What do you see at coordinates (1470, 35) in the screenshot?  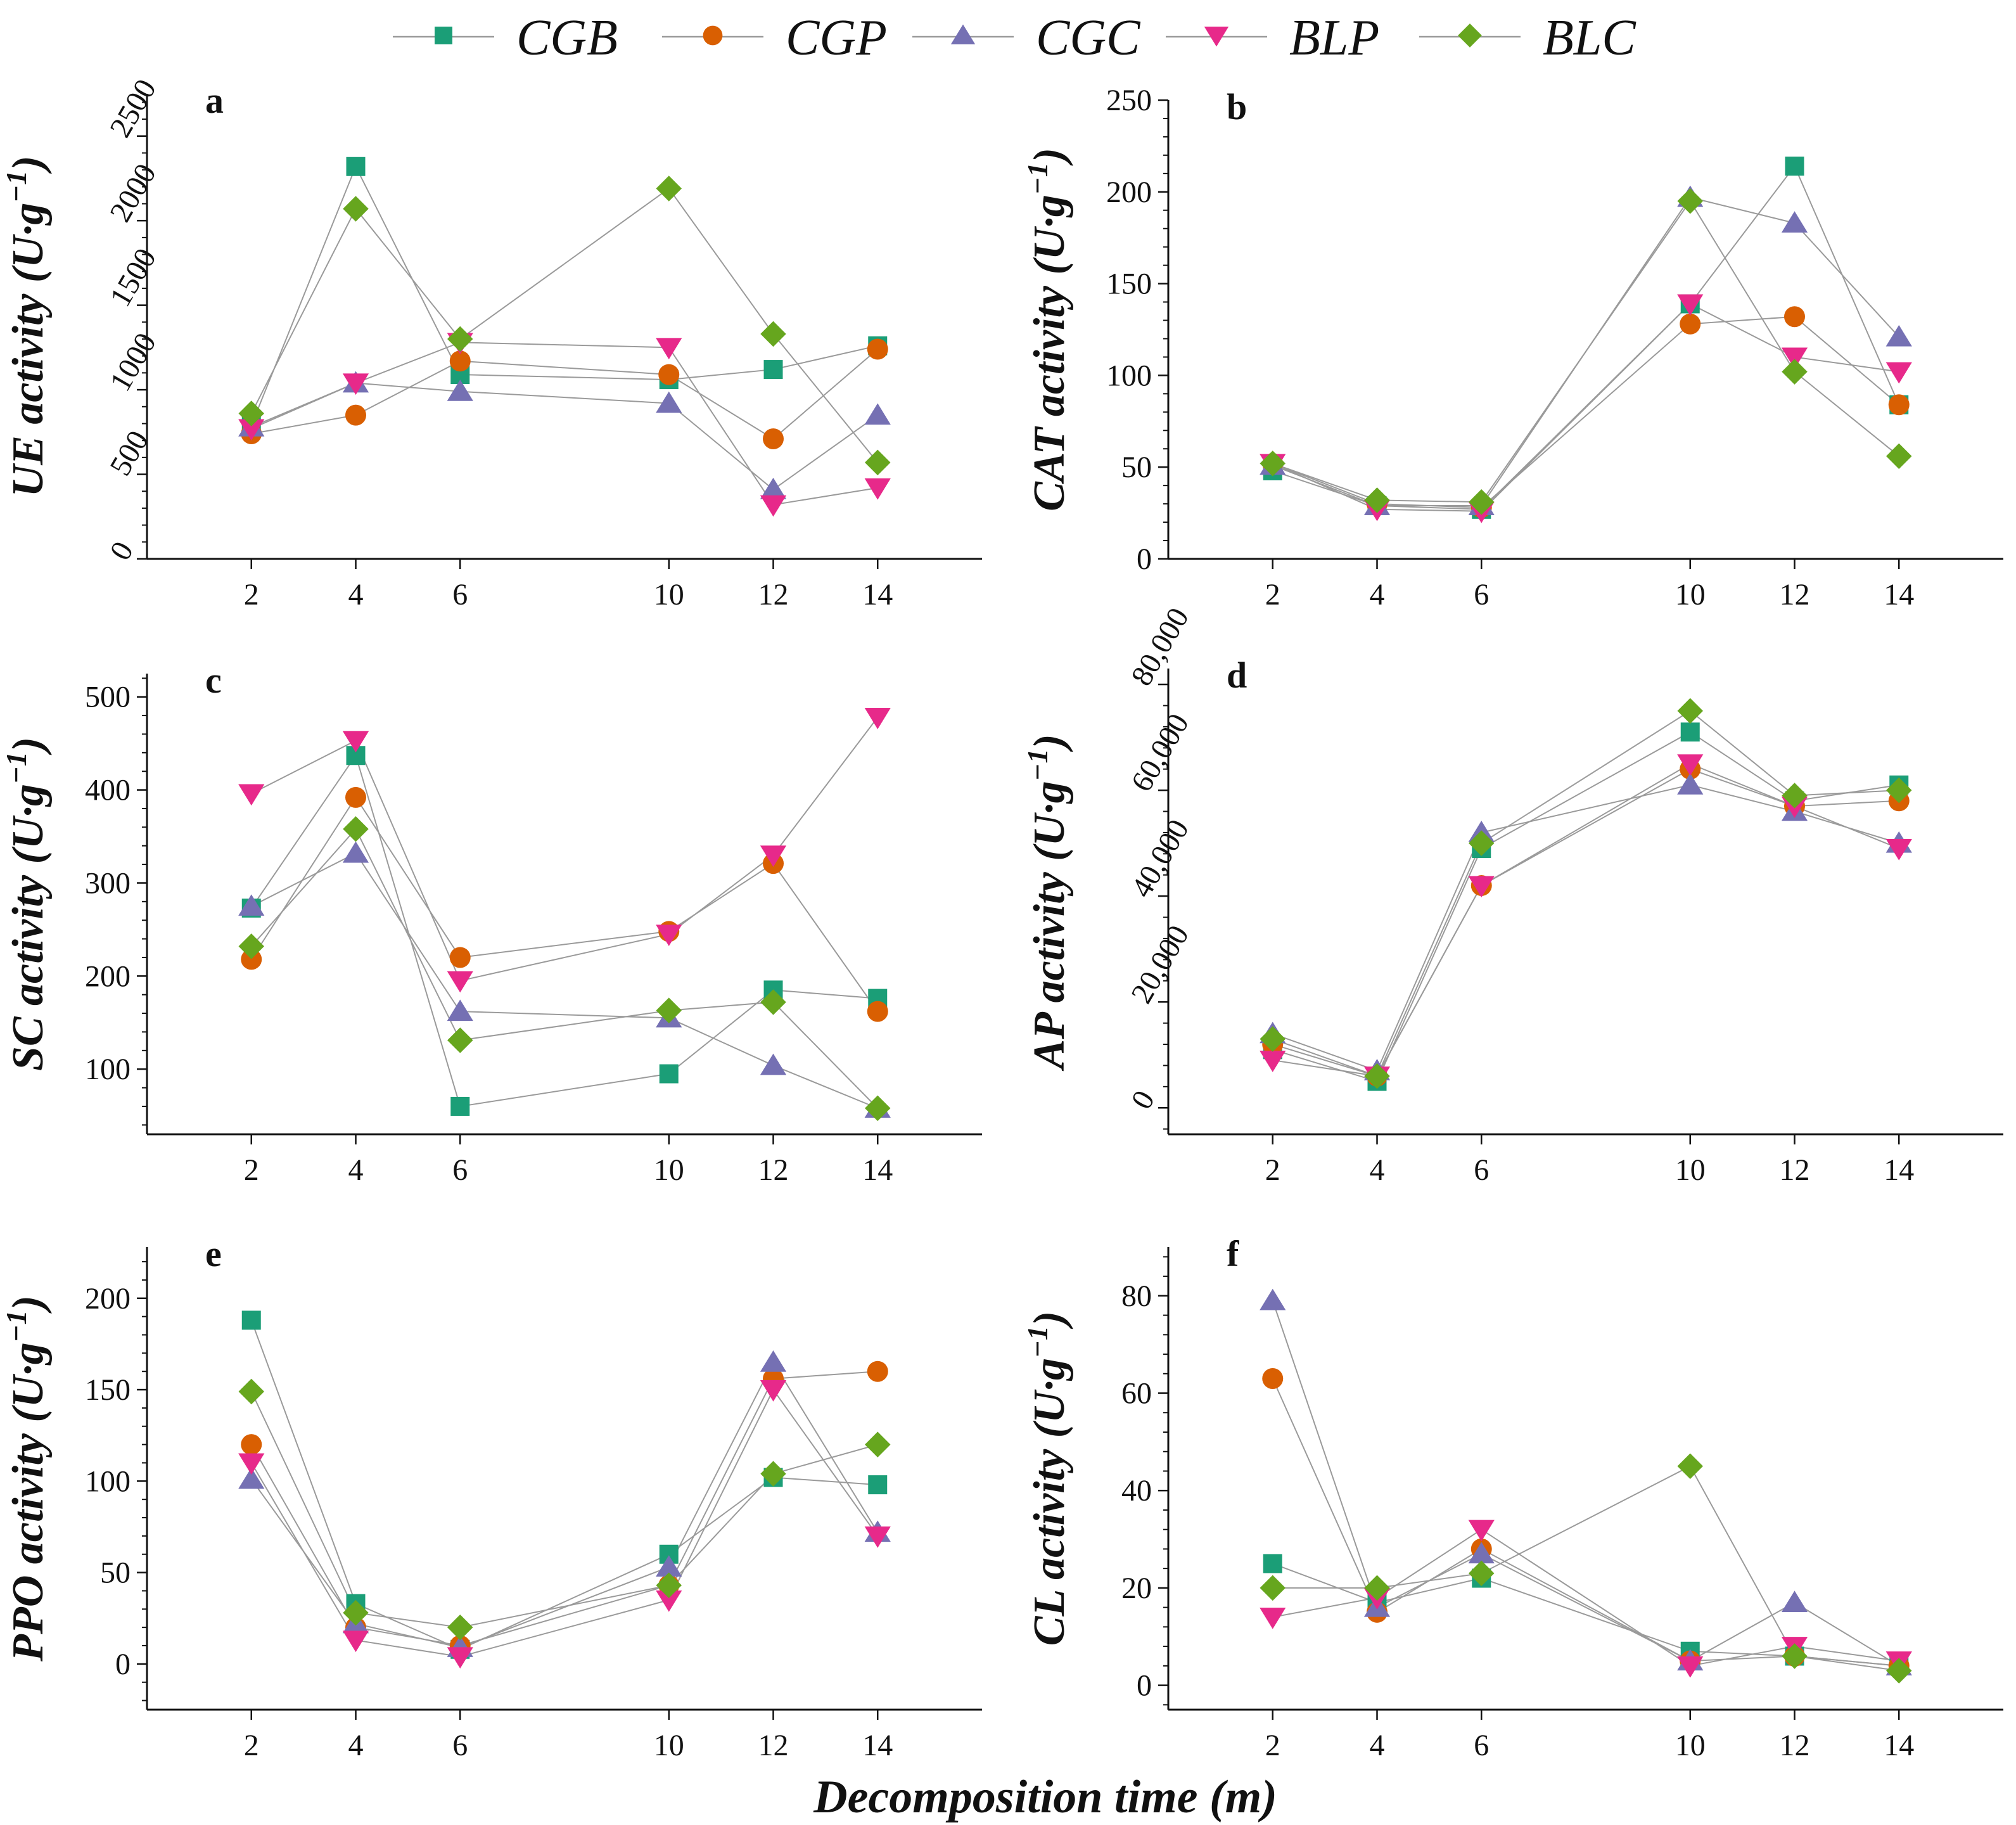 I see `legend-marker-blc` at bounding box center [1470, 35].